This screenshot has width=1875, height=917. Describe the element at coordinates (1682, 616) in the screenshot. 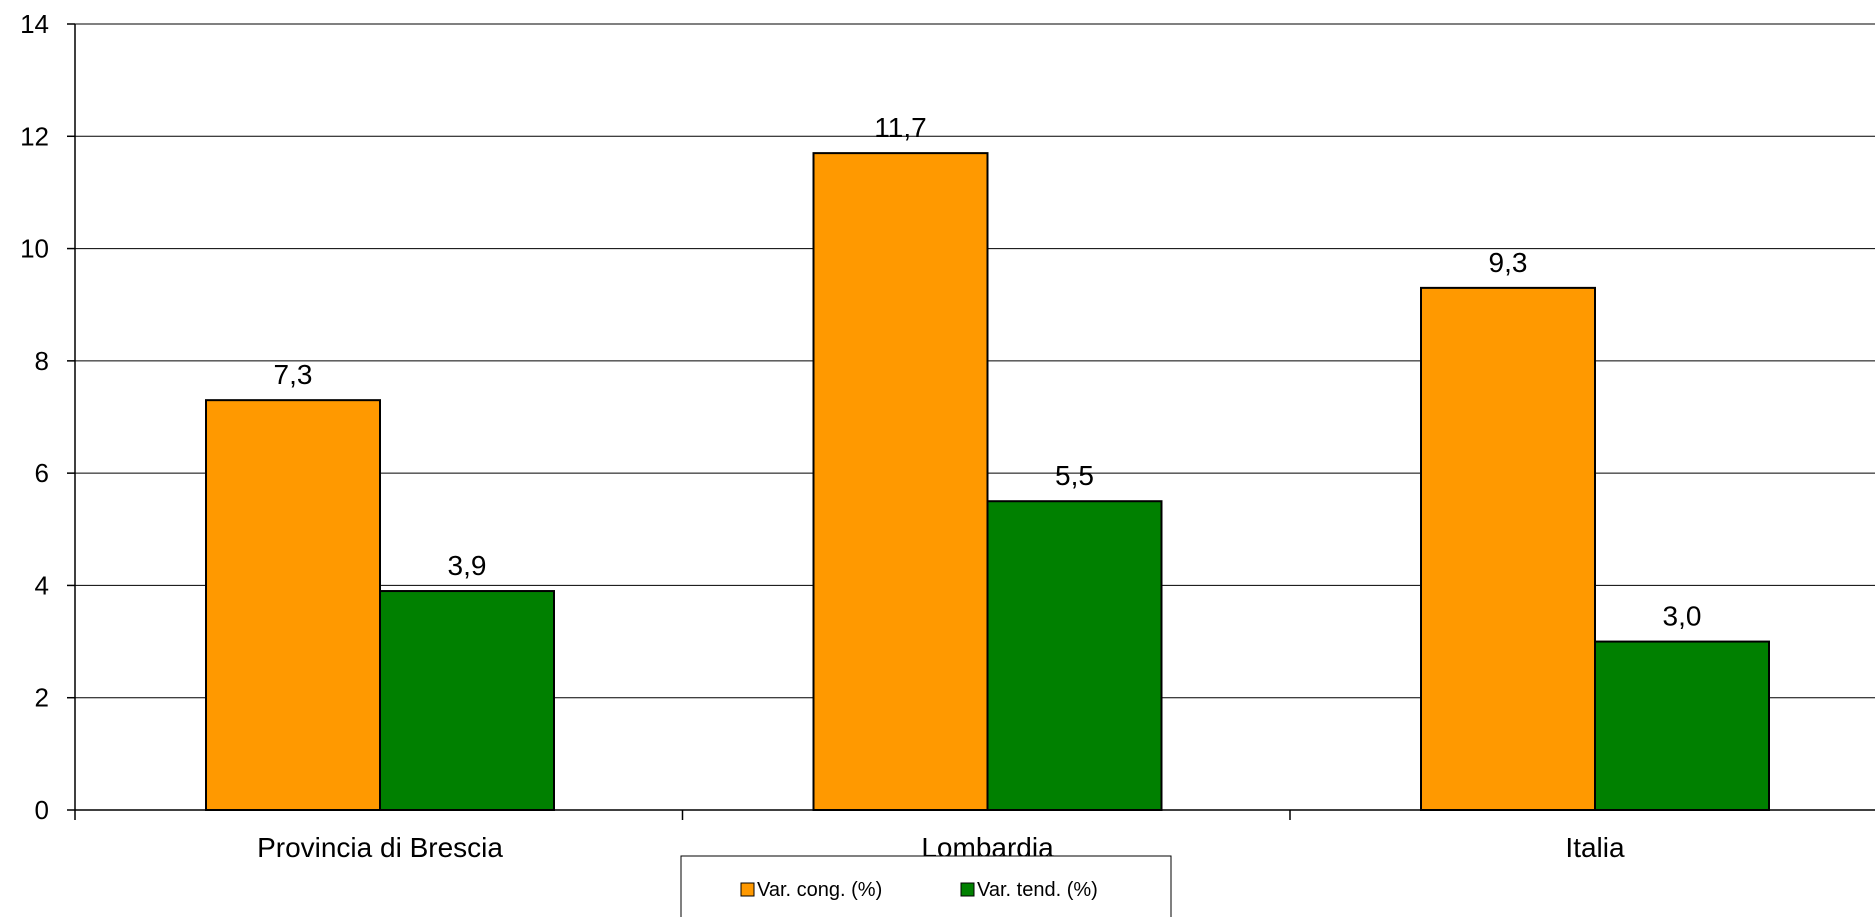

I see `data-label: 3,0` at that location.